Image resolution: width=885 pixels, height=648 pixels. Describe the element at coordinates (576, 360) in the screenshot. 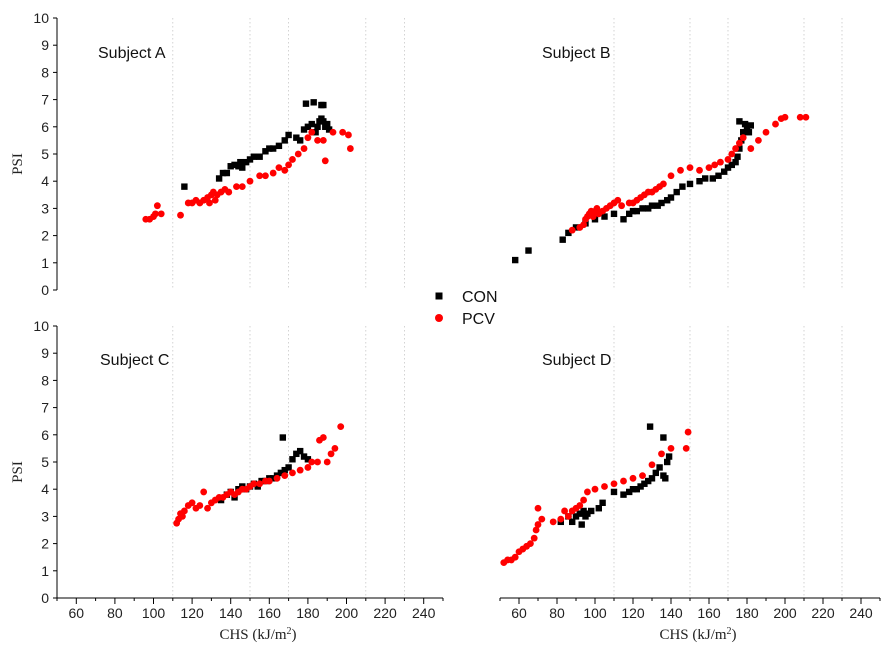

I see `panel-title: Subject D` at that location.